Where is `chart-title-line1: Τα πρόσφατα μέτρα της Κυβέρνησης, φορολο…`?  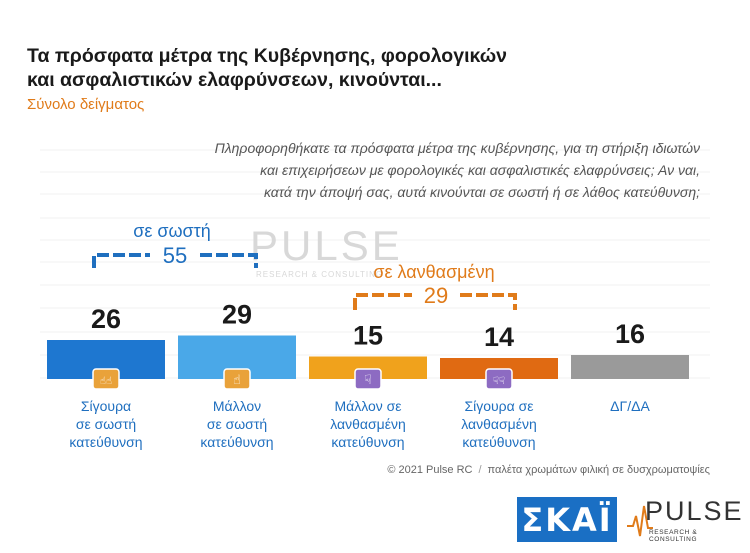
chart-title-line1: Τα πρόσφατα μέτρα της Κυβέρνησης, φορολο… is located at coordinates (267, 56).